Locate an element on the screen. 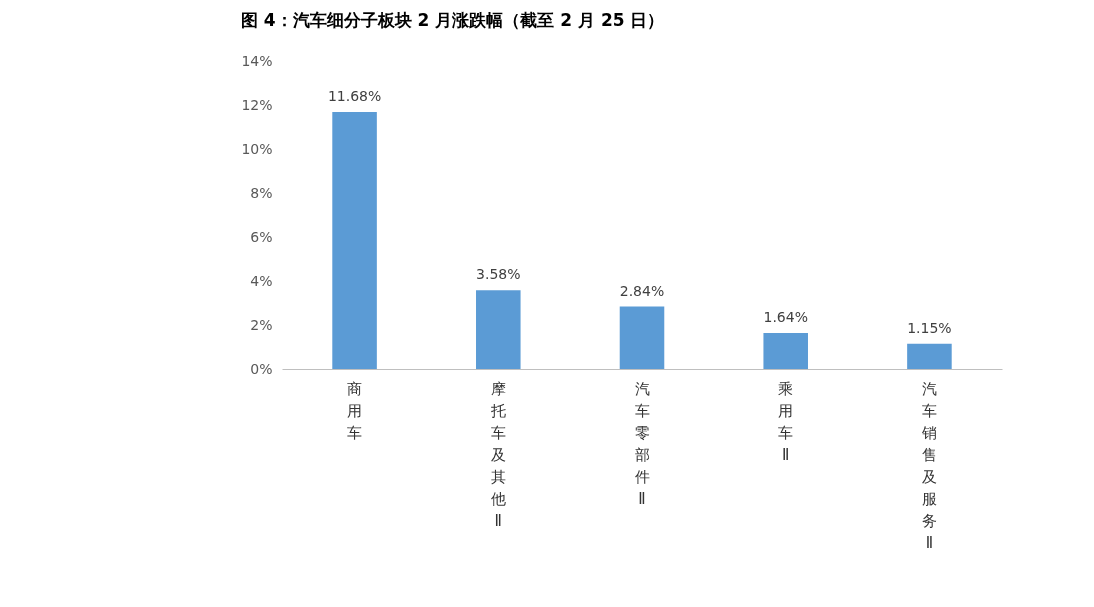  y-tick-label: 0% is located at coordinates (261, 368).